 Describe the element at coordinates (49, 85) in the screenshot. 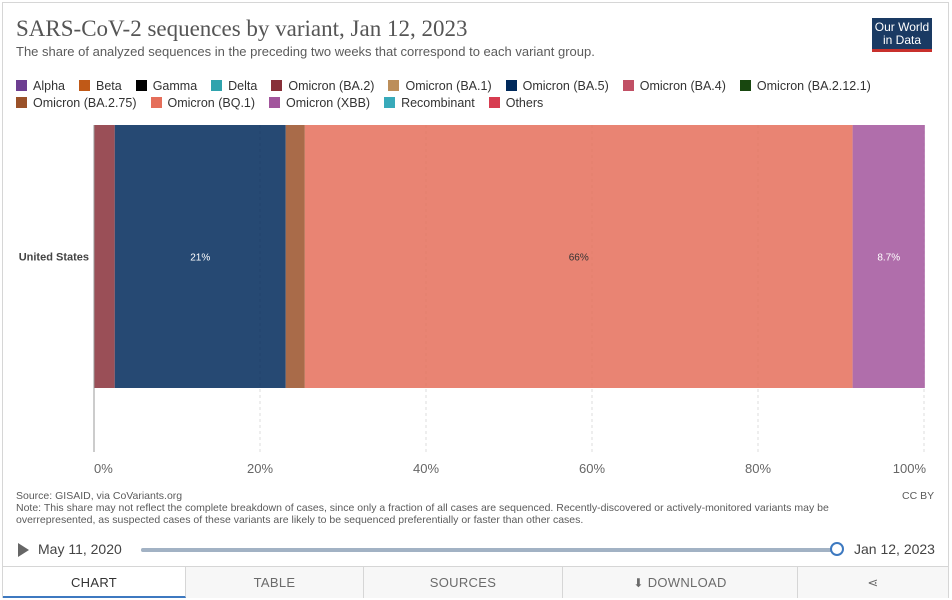

I see `legend-label: Alpha` at that location.